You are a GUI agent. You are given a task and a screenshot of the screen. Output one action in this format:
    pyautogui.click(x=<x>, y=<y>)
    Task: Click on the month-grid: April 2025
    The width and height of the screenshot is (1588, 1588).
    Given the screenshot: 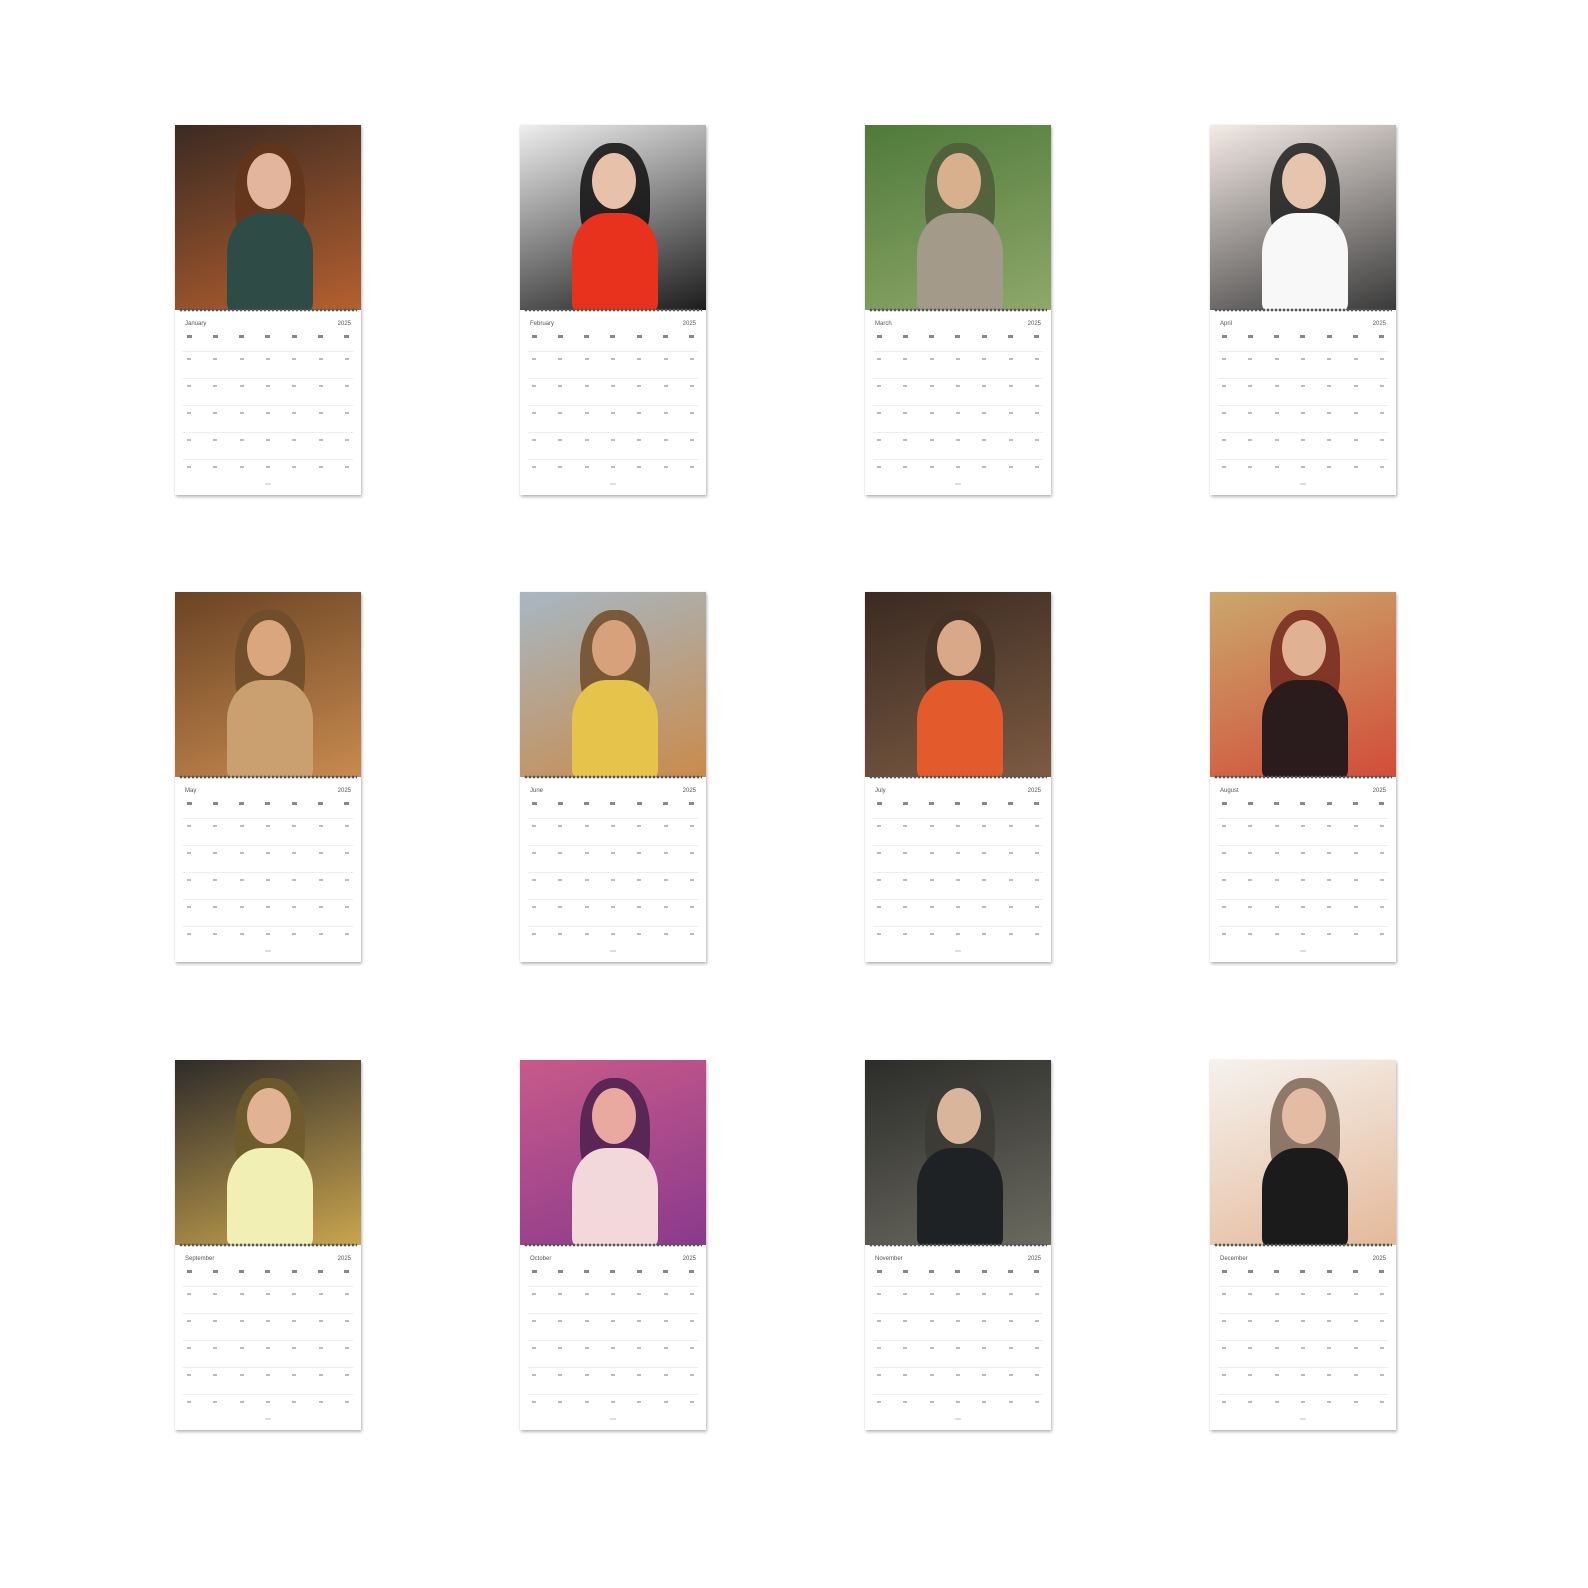 What is the action you would take?
    pyautogui.click(x=1303, y=405)
    